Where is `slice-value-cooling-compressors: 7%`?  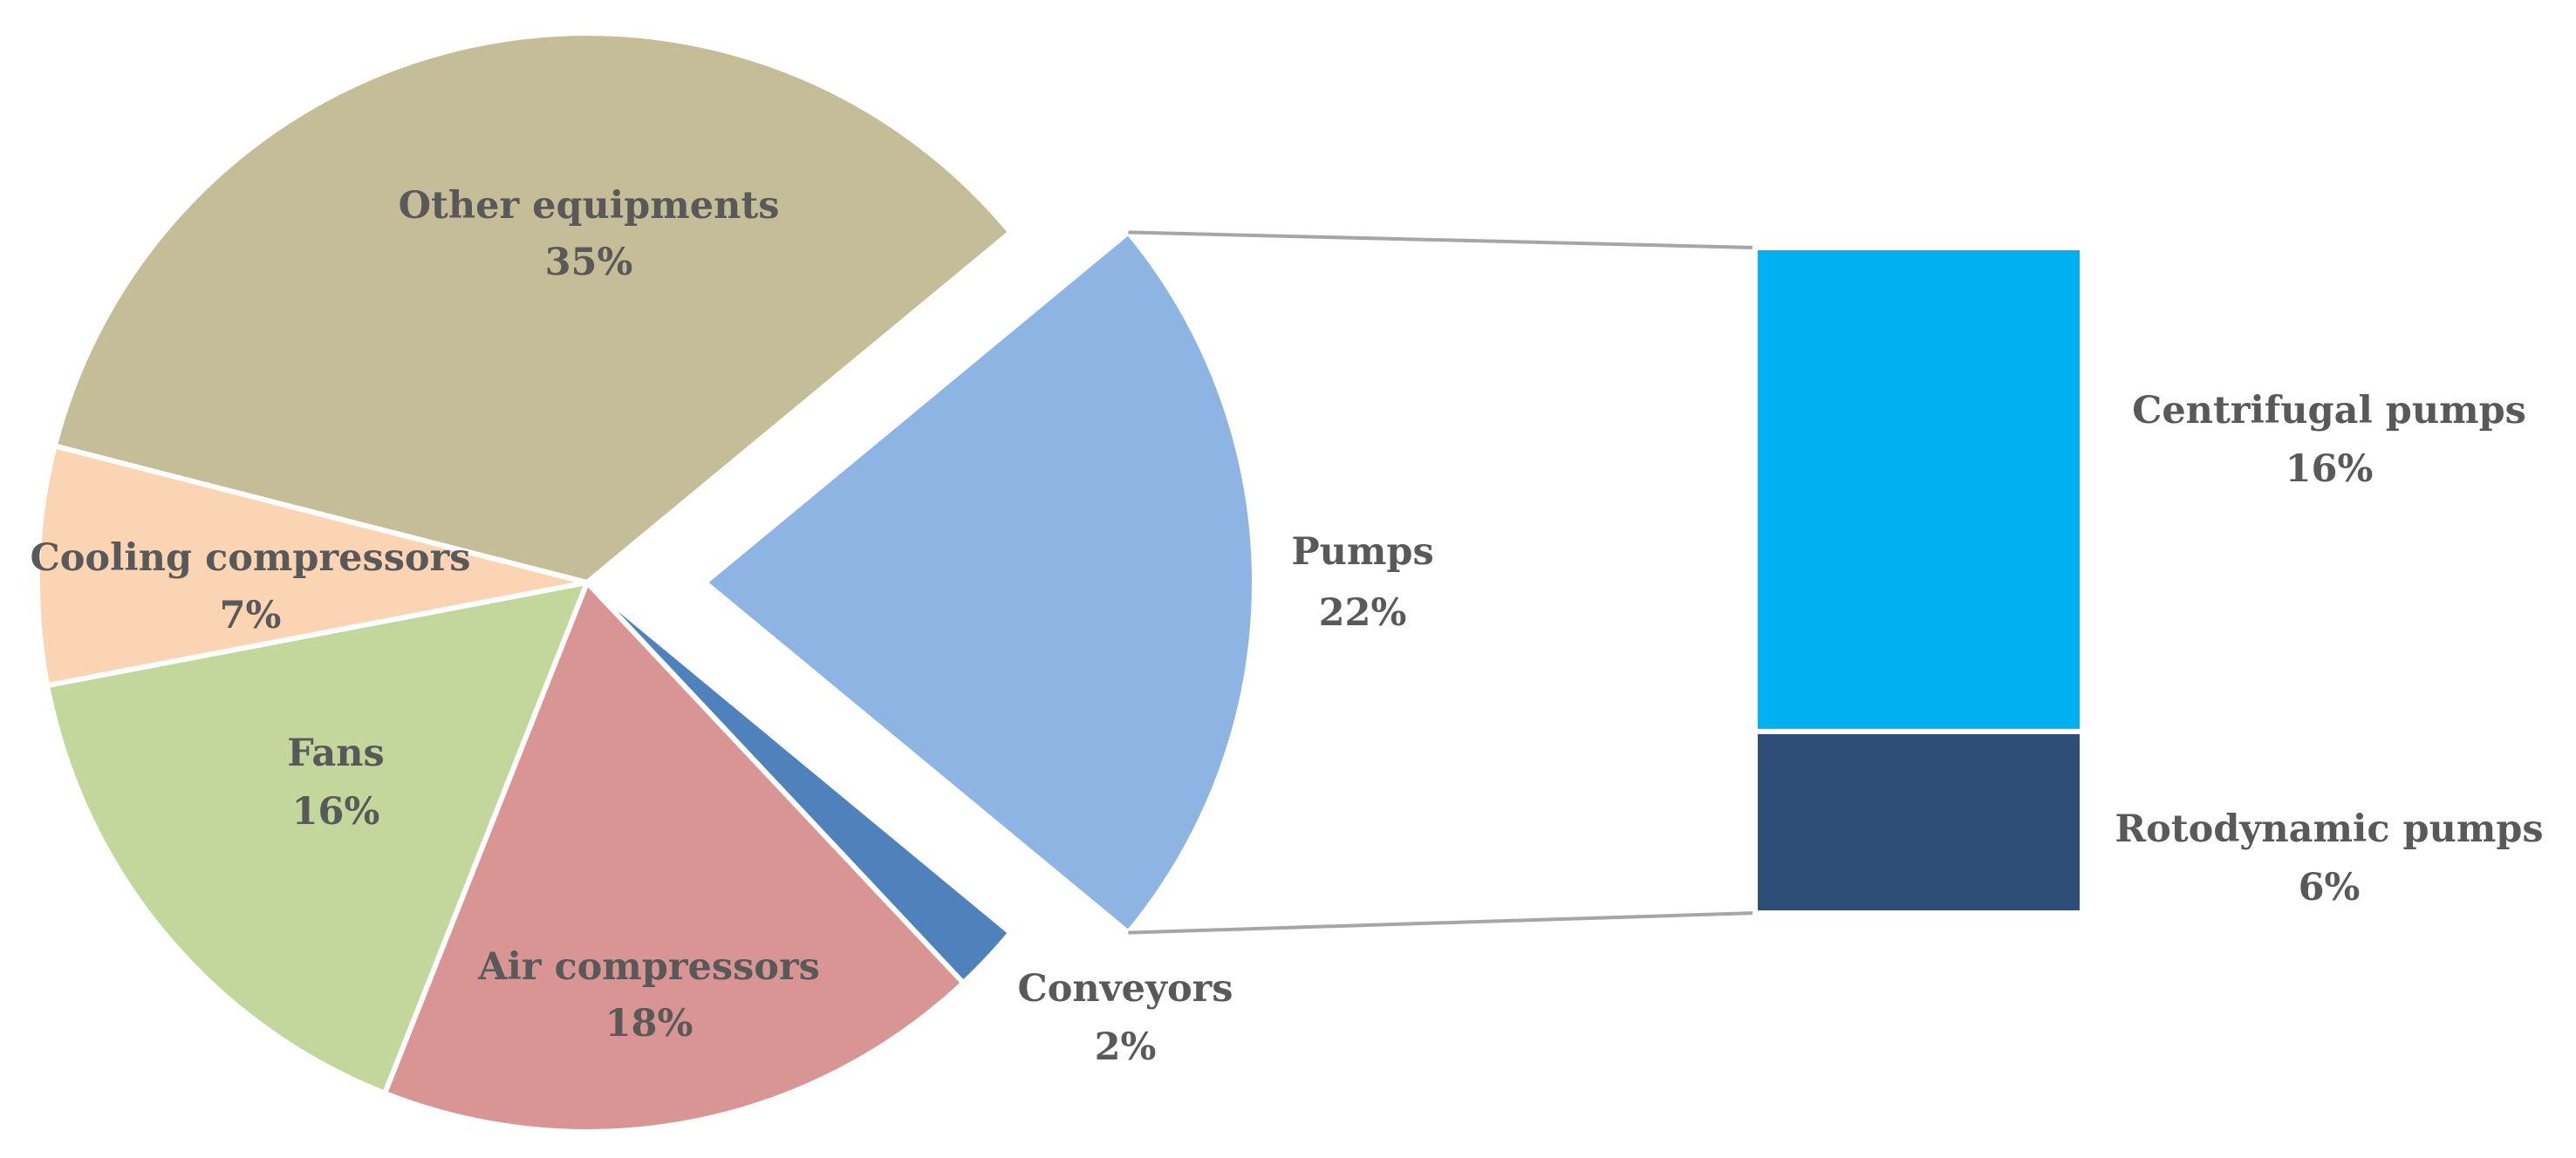
slice-value-cooling-compressors: 7% is located at coordinates (251, 615).